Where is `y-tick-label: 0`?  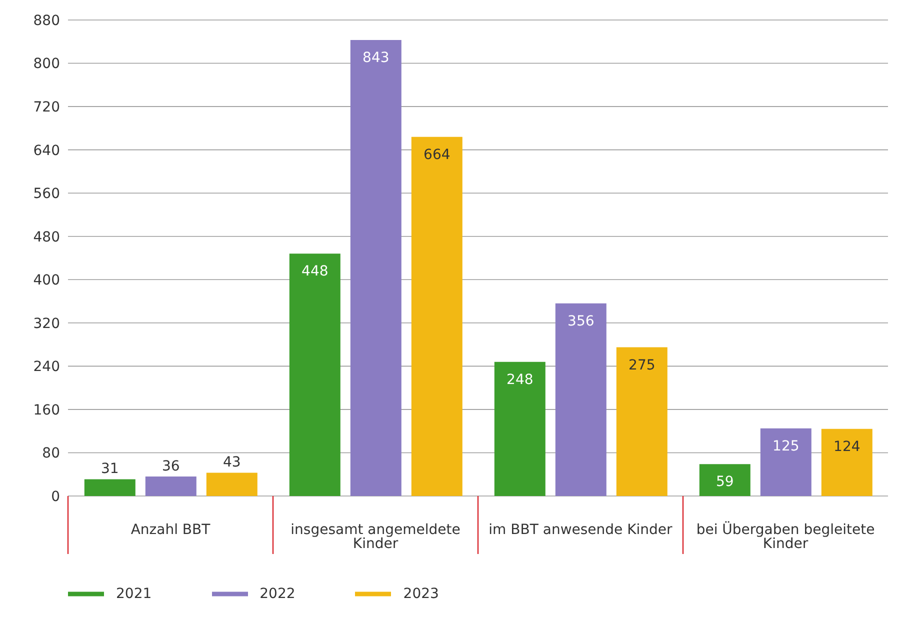
y-tick-label: 0 is located at coordinates (55, 496).